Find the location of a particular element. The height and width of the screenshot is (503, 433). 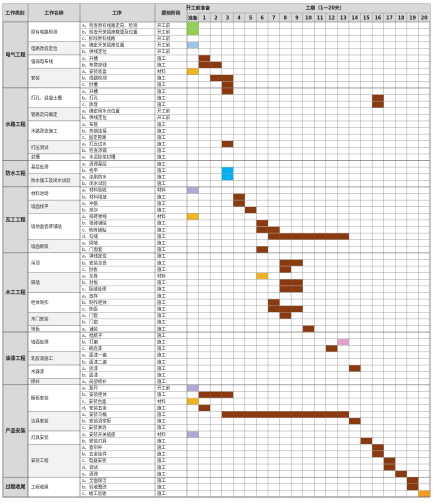

item-name: 修补 is located at coordinates (35, 381).